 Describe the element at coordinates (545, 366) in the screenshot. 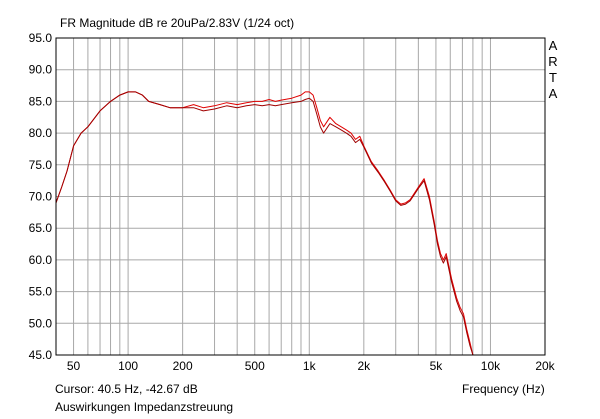

I see `x-tick-label: 20k` at that location.